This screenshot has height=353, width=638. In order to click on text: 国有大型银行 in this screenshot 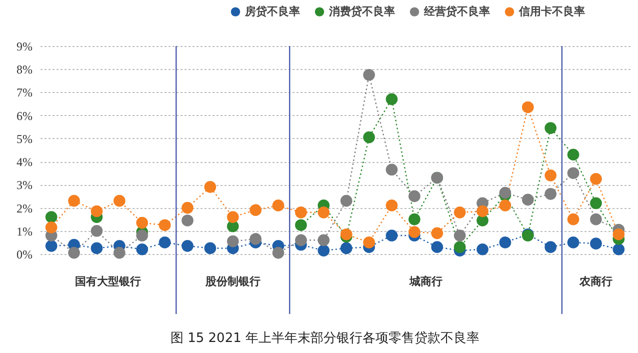, I will do `click(108, 281)`.